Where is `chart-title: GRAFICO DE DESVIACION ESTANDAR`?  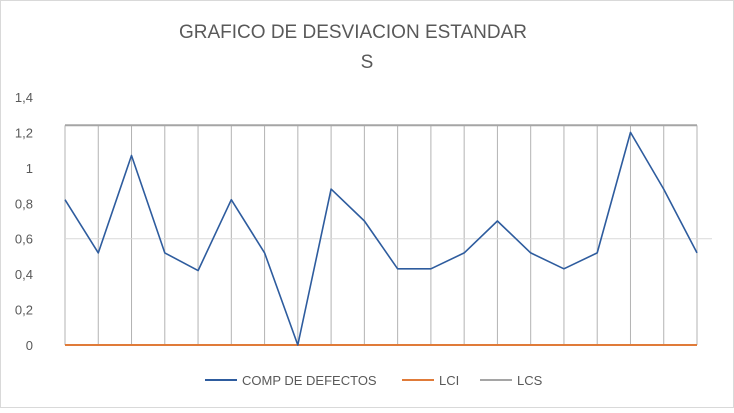 chart-title: GRAFICO DE DESVIACION ESTANDAR is located at coordinates (353, 32).